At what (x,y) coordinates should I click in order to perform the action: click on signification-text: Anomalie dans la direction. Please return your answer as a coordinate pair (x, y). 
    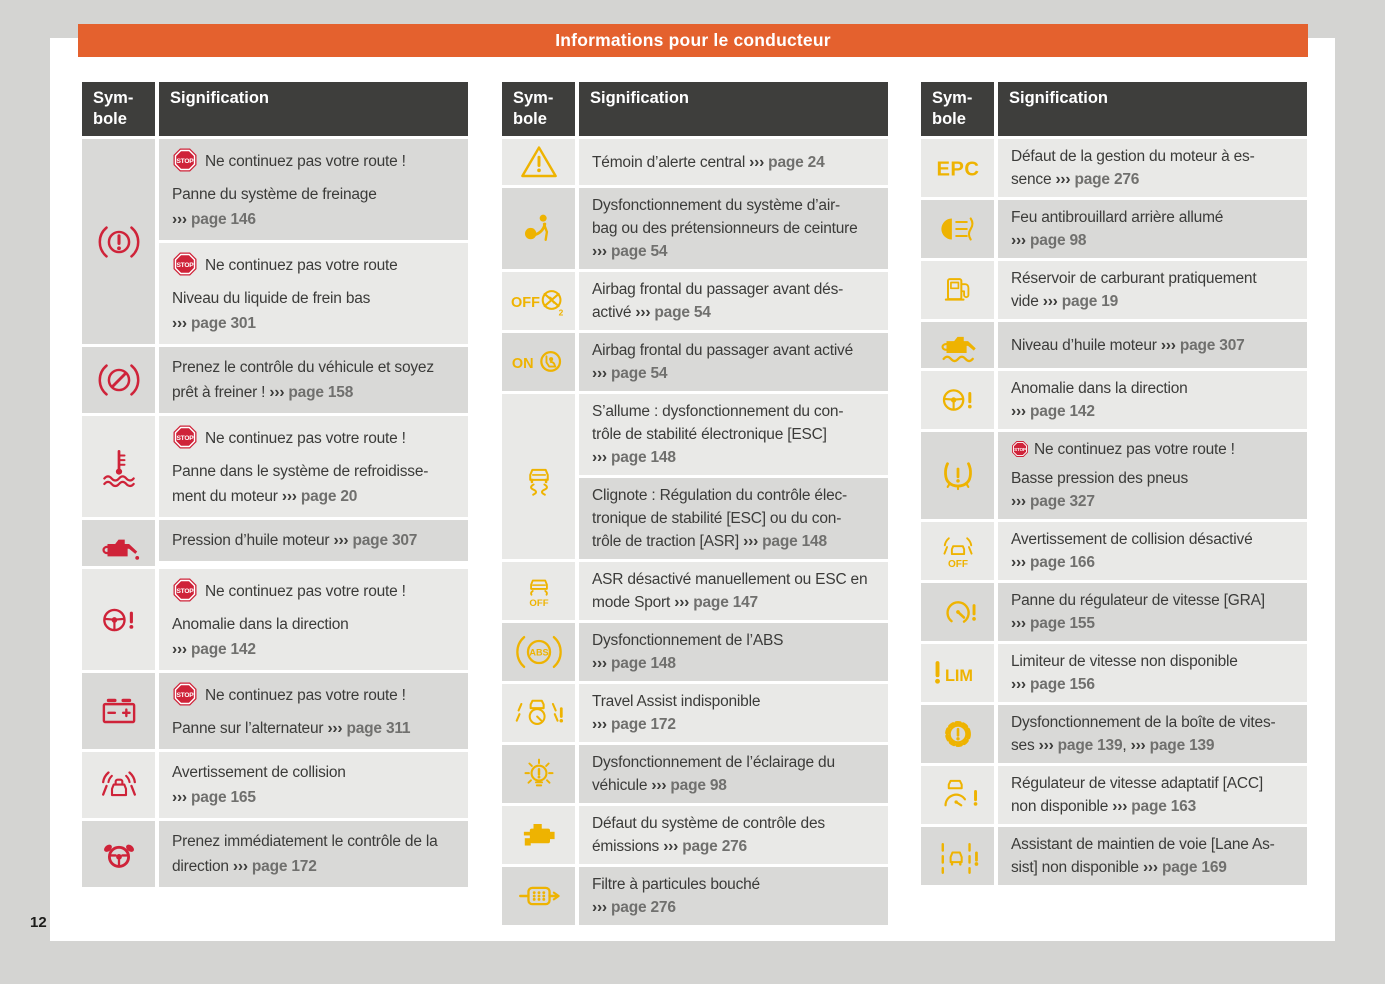
    Looking at the image, I should click on (1099, 388).